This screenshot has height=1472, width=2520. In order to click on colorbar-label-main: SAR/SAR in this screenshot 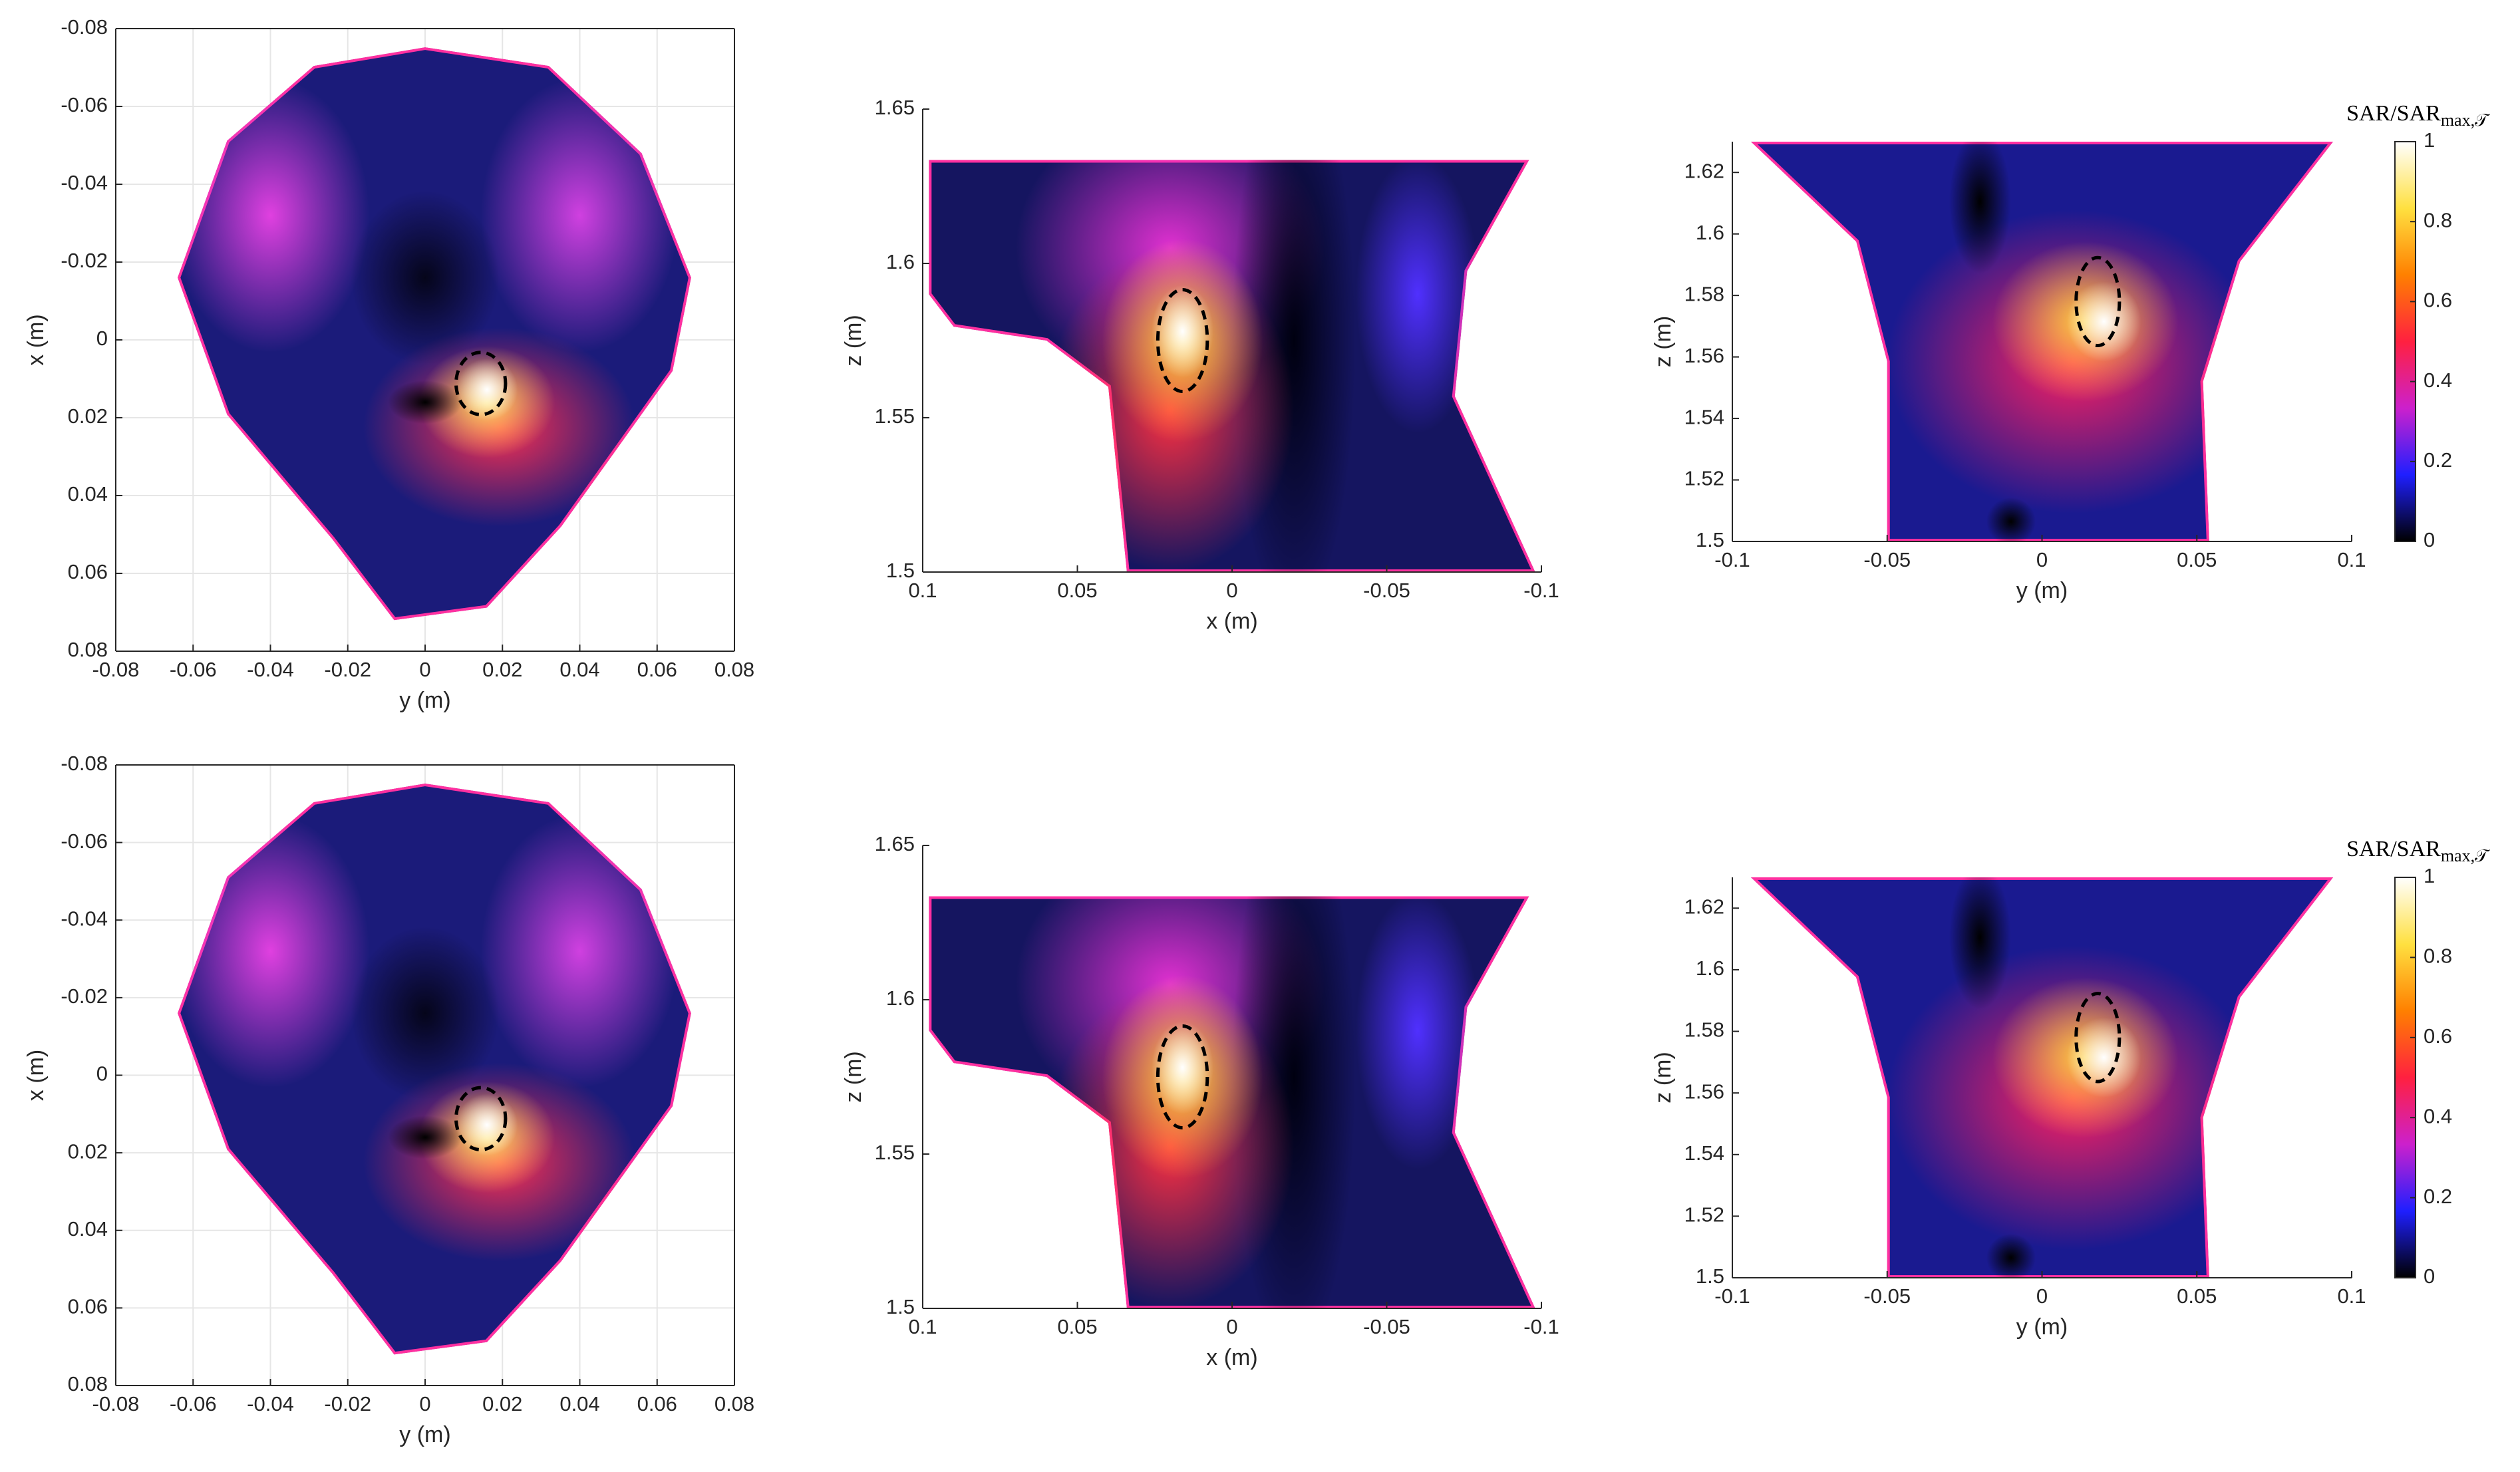, I will do `click(2393, 849)`.